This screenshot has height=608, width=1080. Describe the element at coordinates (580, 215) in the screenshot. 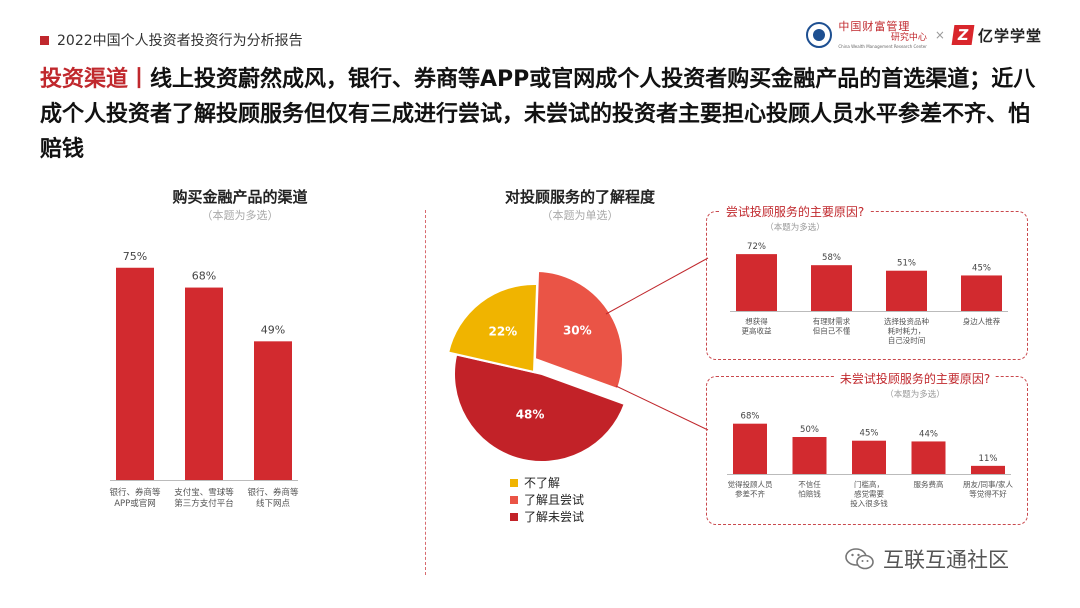

I see `awareness-chart-subtitle: （本题为单选）` at that location.